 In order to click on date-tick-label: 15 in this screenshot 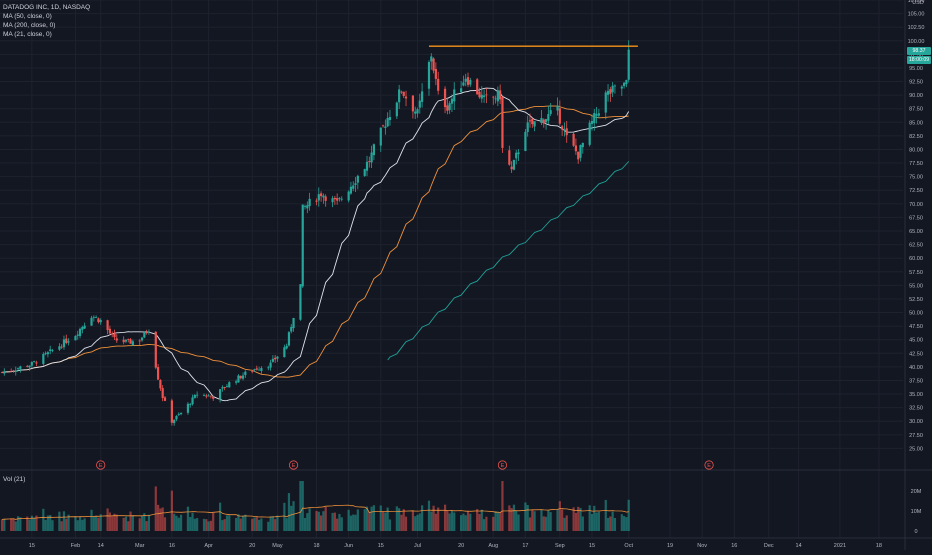, I will do `click(32, 546)`.